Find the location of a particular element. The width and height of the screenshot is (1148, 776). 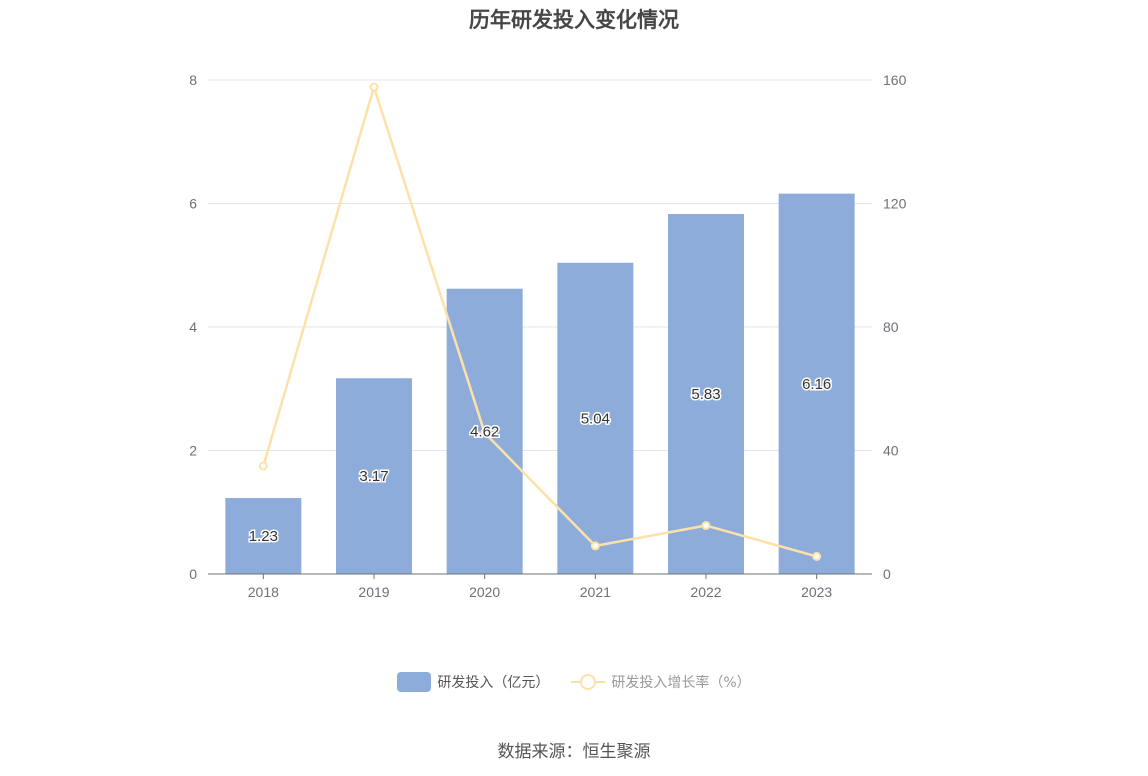

bar-value-label-2021: 5.04 is located at coordinates (595, 418).